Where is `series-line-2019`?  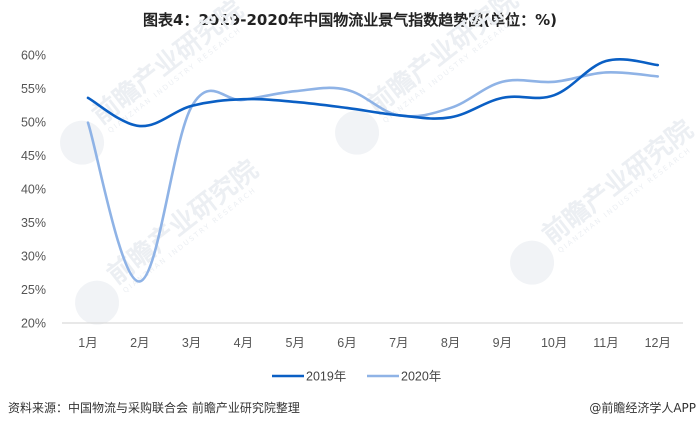
series-line-2019 is located at coordinates (373, 92).